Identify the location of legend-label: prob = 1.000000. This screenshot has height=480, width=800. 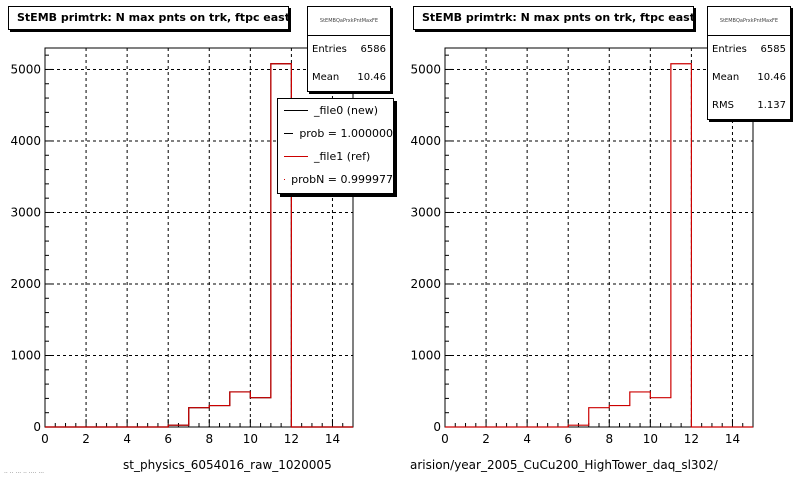
(346, 133).